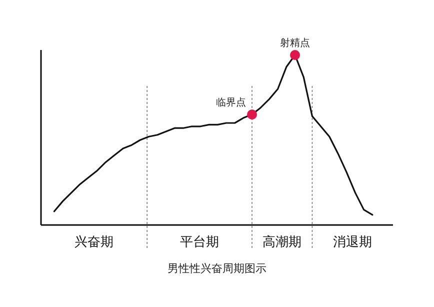 The width and height of the screenshot is (434, 307). What do you see at coordinates (217, 268) in the screenshot?
I see `text: 男性性兴奋周期图示` at bounding box center [217, 268].